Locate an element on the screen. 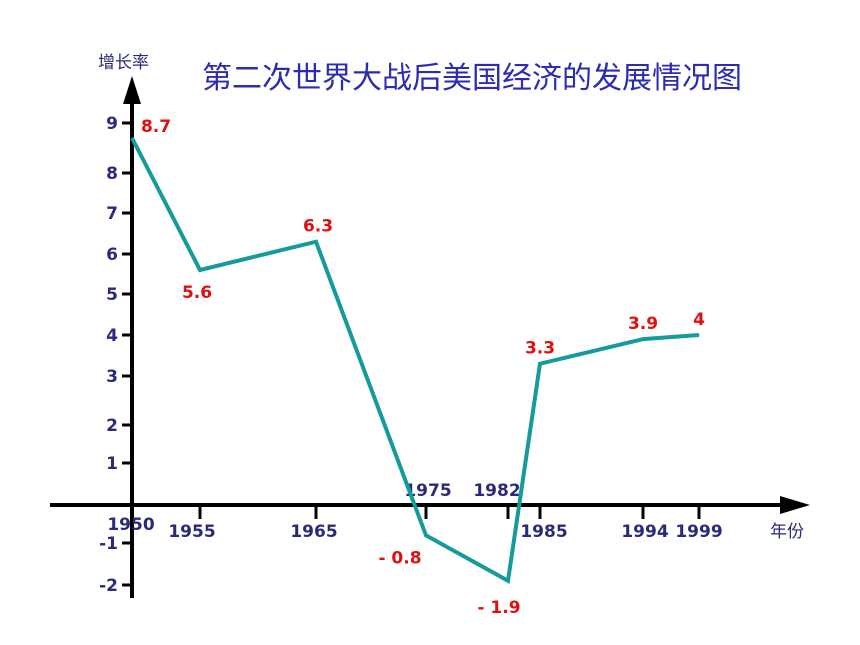 The image size is (860, 645). y-tick-label: 8 is located at coordinates (112, 174).